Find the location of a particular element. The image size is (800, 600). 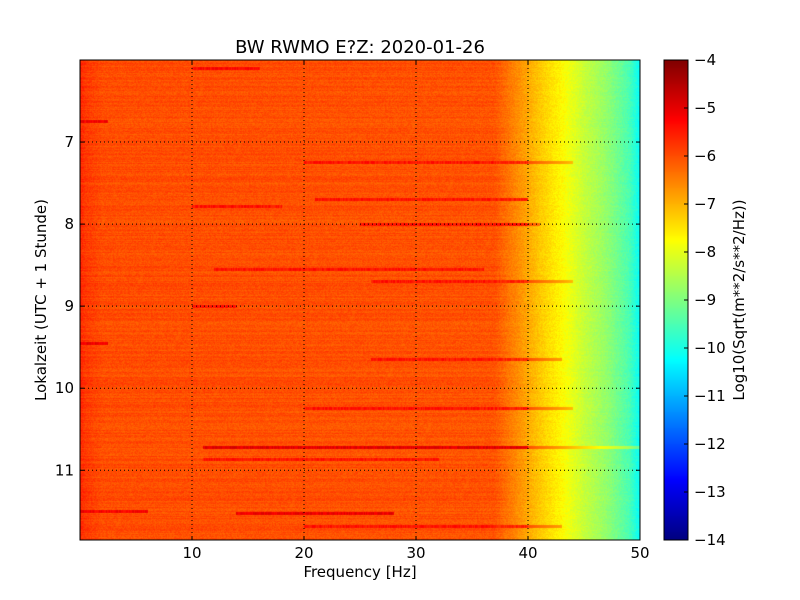

colorbar-tick-label: −10 is located at coordinates (710, 348).